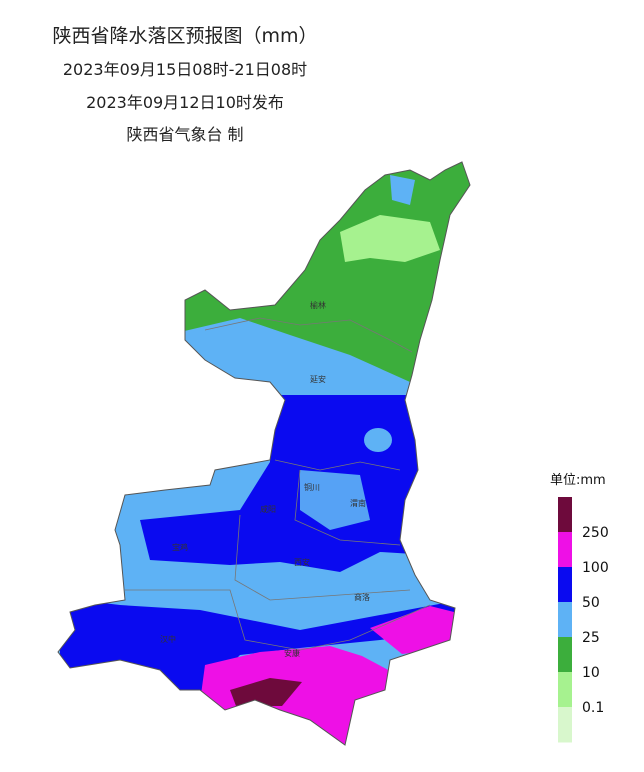  What do you see at coordinates (591, 638) in the screenshot?
I see `legend-label: 25` at bounding box center [591, 638].